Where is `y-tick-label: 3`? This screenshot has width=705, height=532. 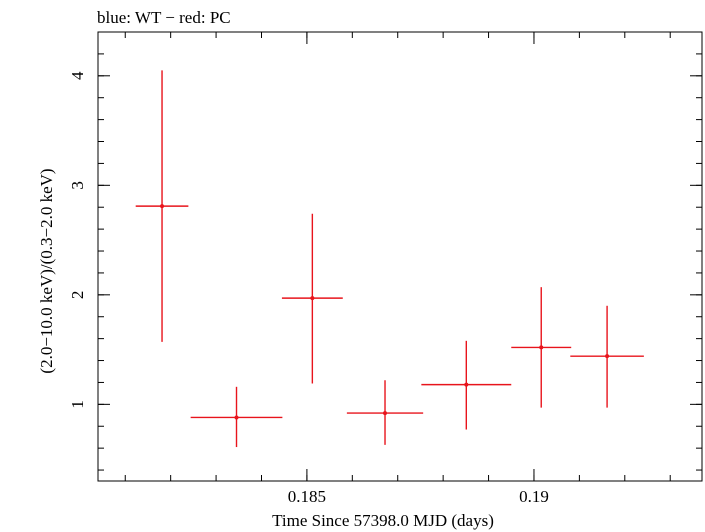
y-tick-label: 3 is located at coordinates (77, 185).